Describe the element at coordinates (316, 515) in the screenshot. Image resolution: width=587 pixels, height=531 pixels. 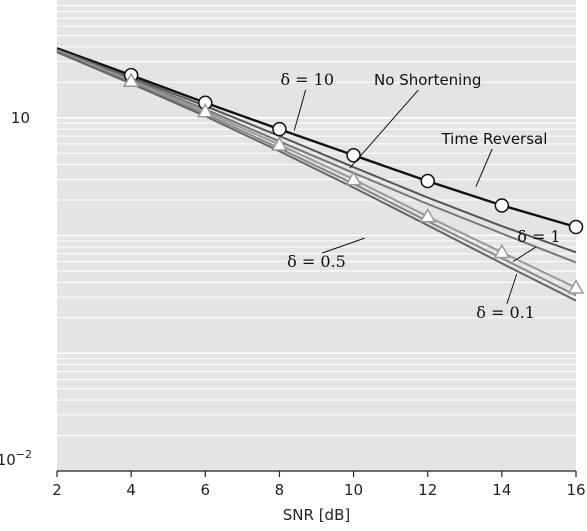
I see `x-axis-title: SNR [dB]` at that location.